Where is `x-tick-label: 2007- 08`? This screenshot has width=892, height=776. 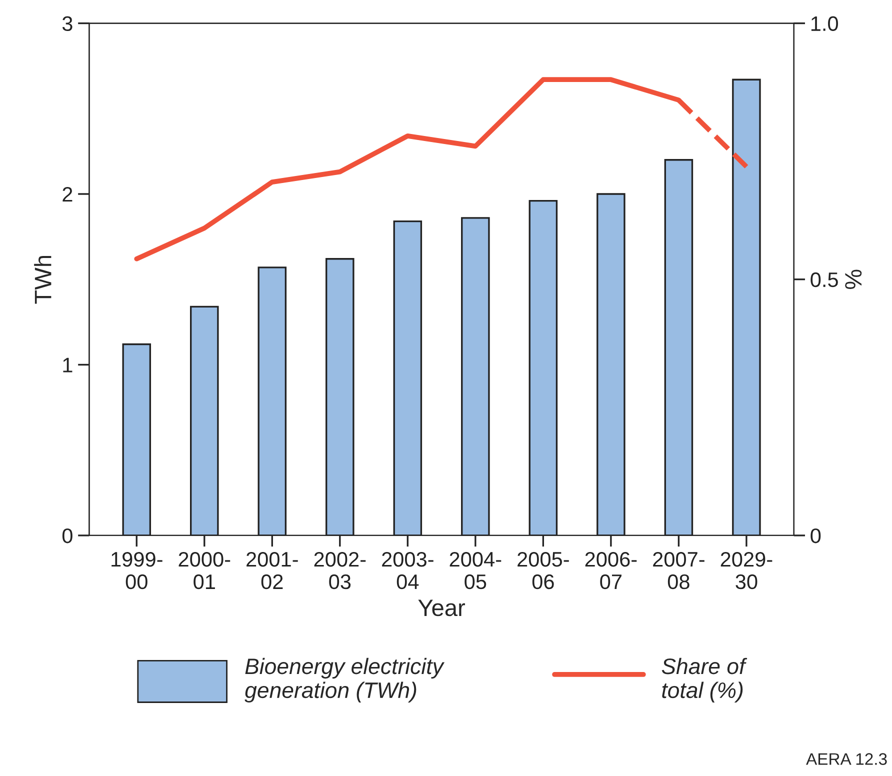 x-tick-label: 2007- 08 is located at coordinates (678, 571).